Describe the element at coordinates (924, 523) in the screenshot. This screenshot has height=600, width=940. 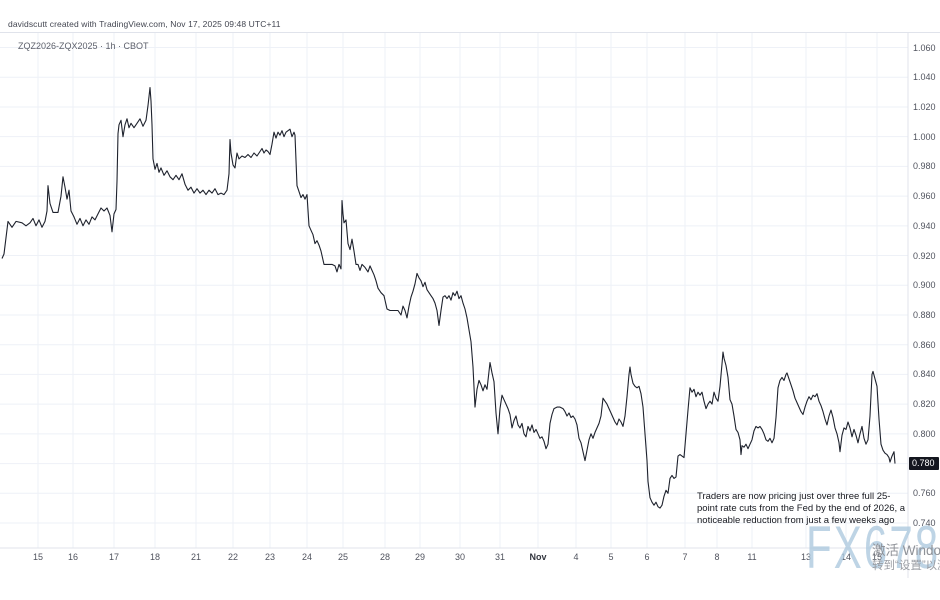
I see `price-axis-label: 0.740` at that location.